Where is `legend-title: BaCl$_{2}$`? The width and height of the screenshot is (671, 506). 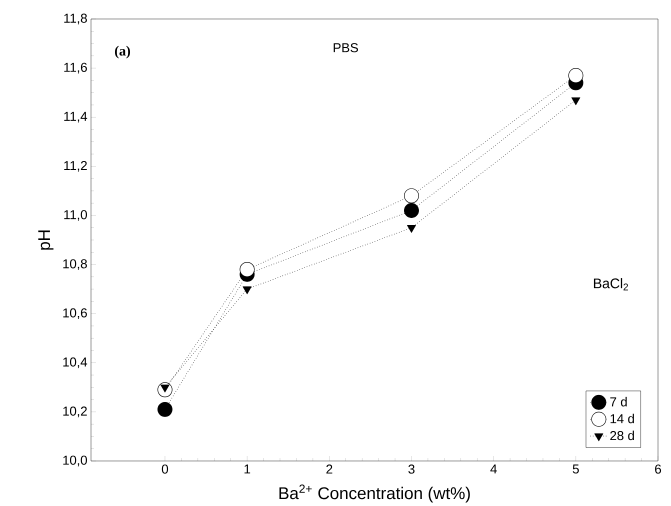 legend-title: BaCl$_{2}$ is located at coordinates (611, 284).